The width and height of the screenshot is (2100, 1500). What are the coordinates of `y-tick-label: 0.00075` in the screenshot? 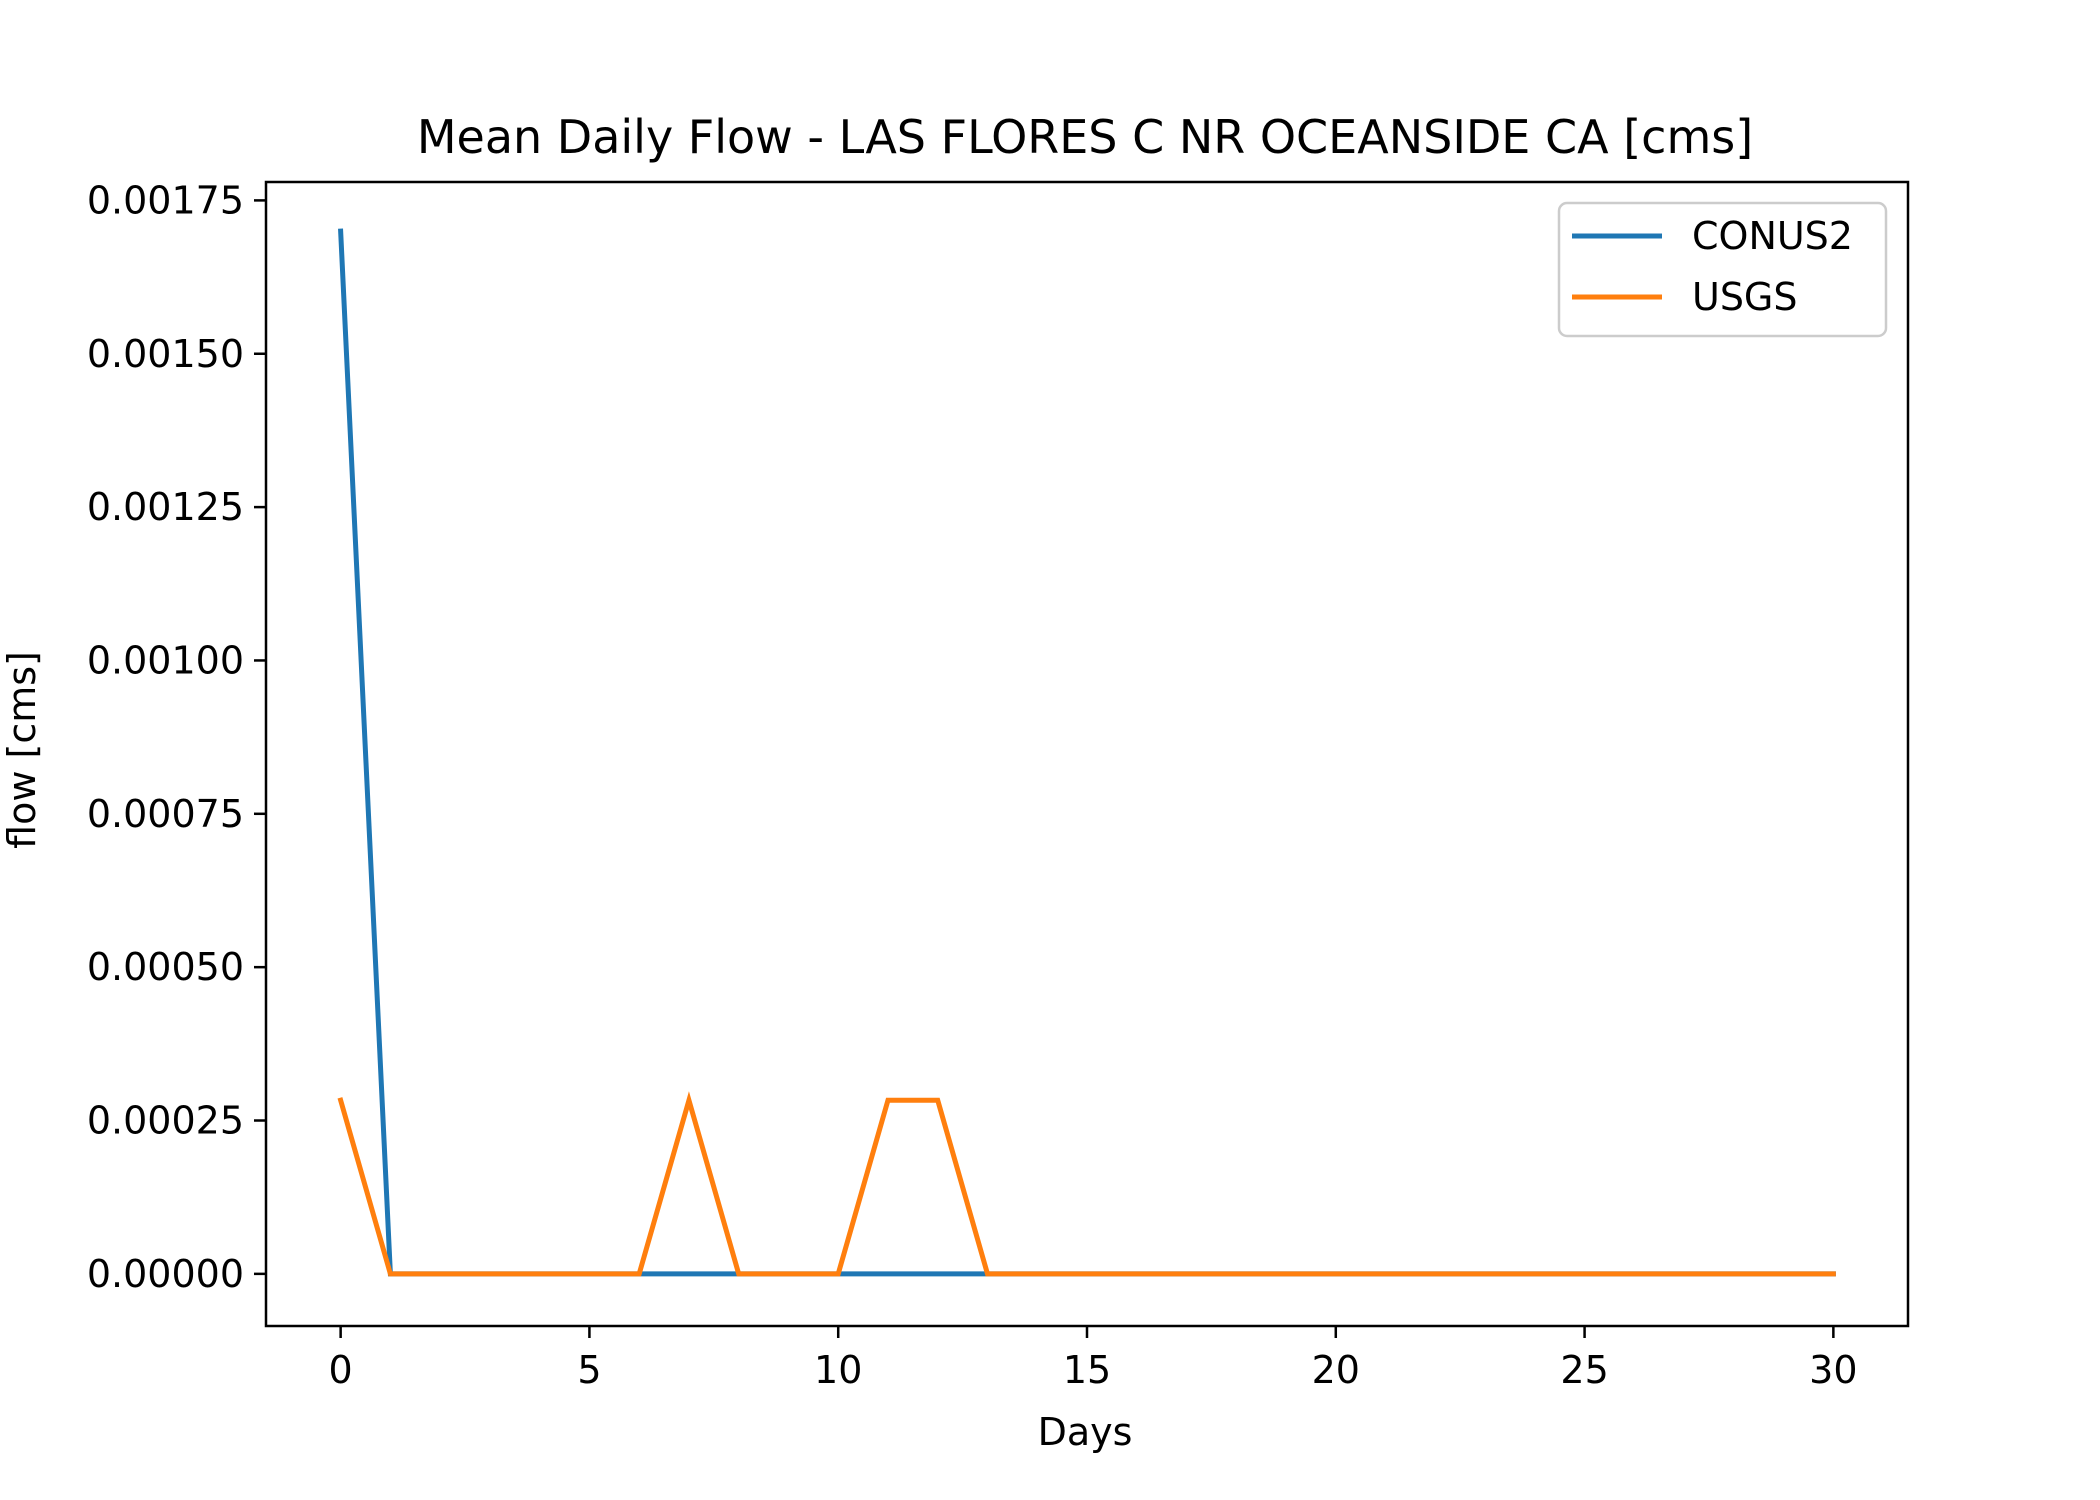 It's located at (165, 814).